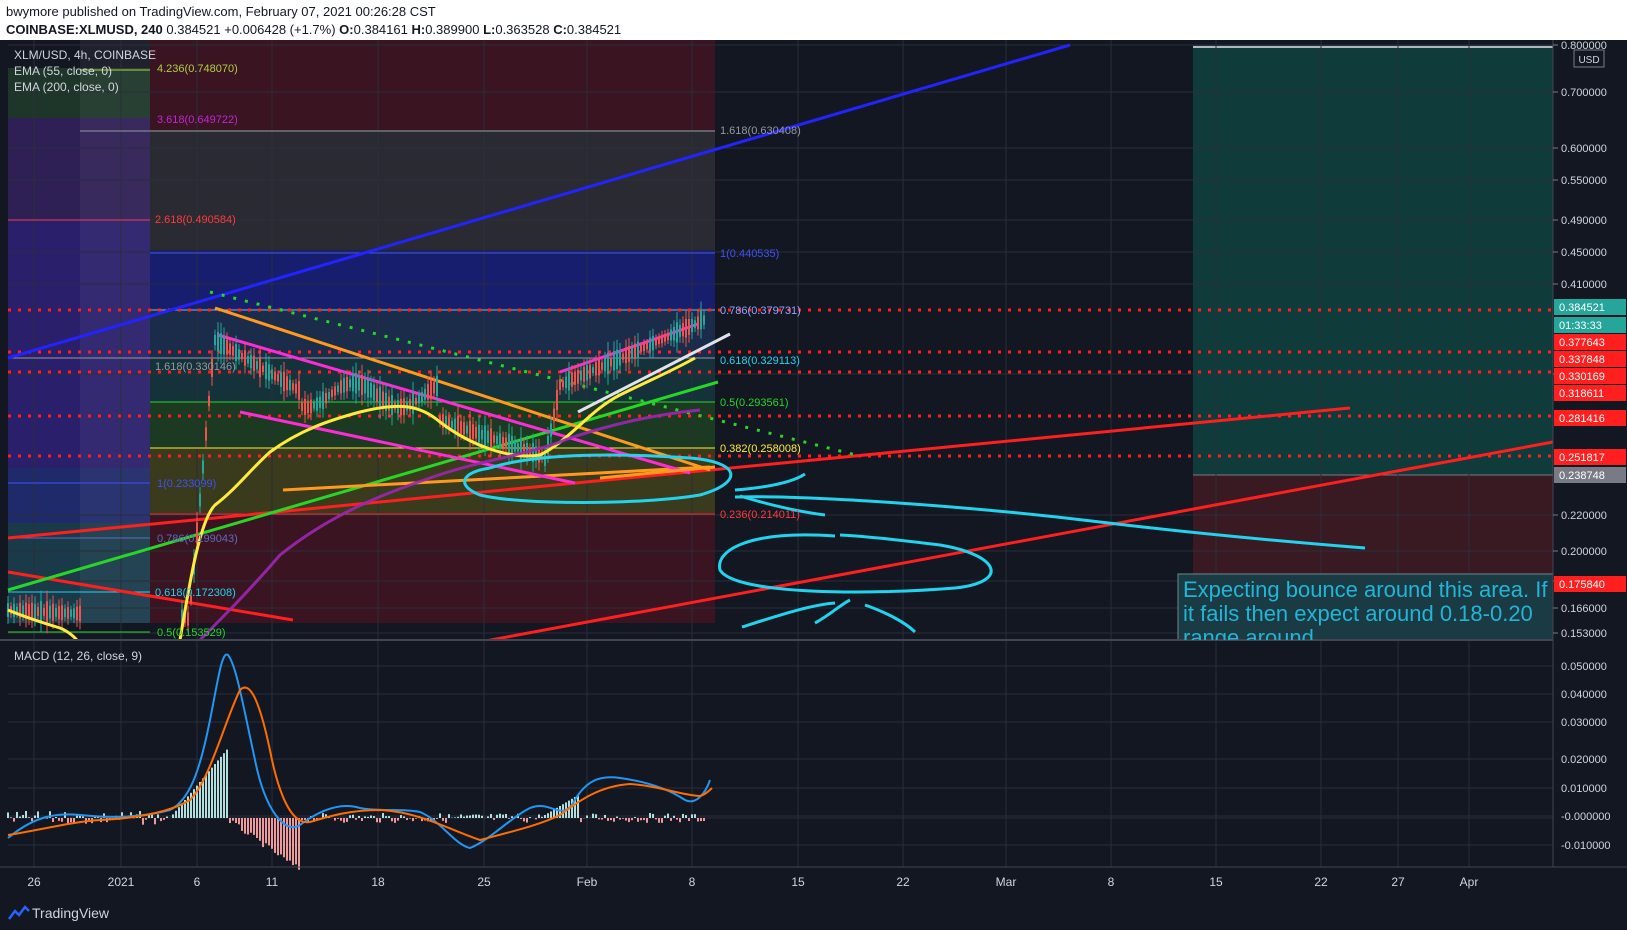 This screenshot has height=930, width=1627. I want to click on price-axis-tick: 0.600000, so click(1584, 149).